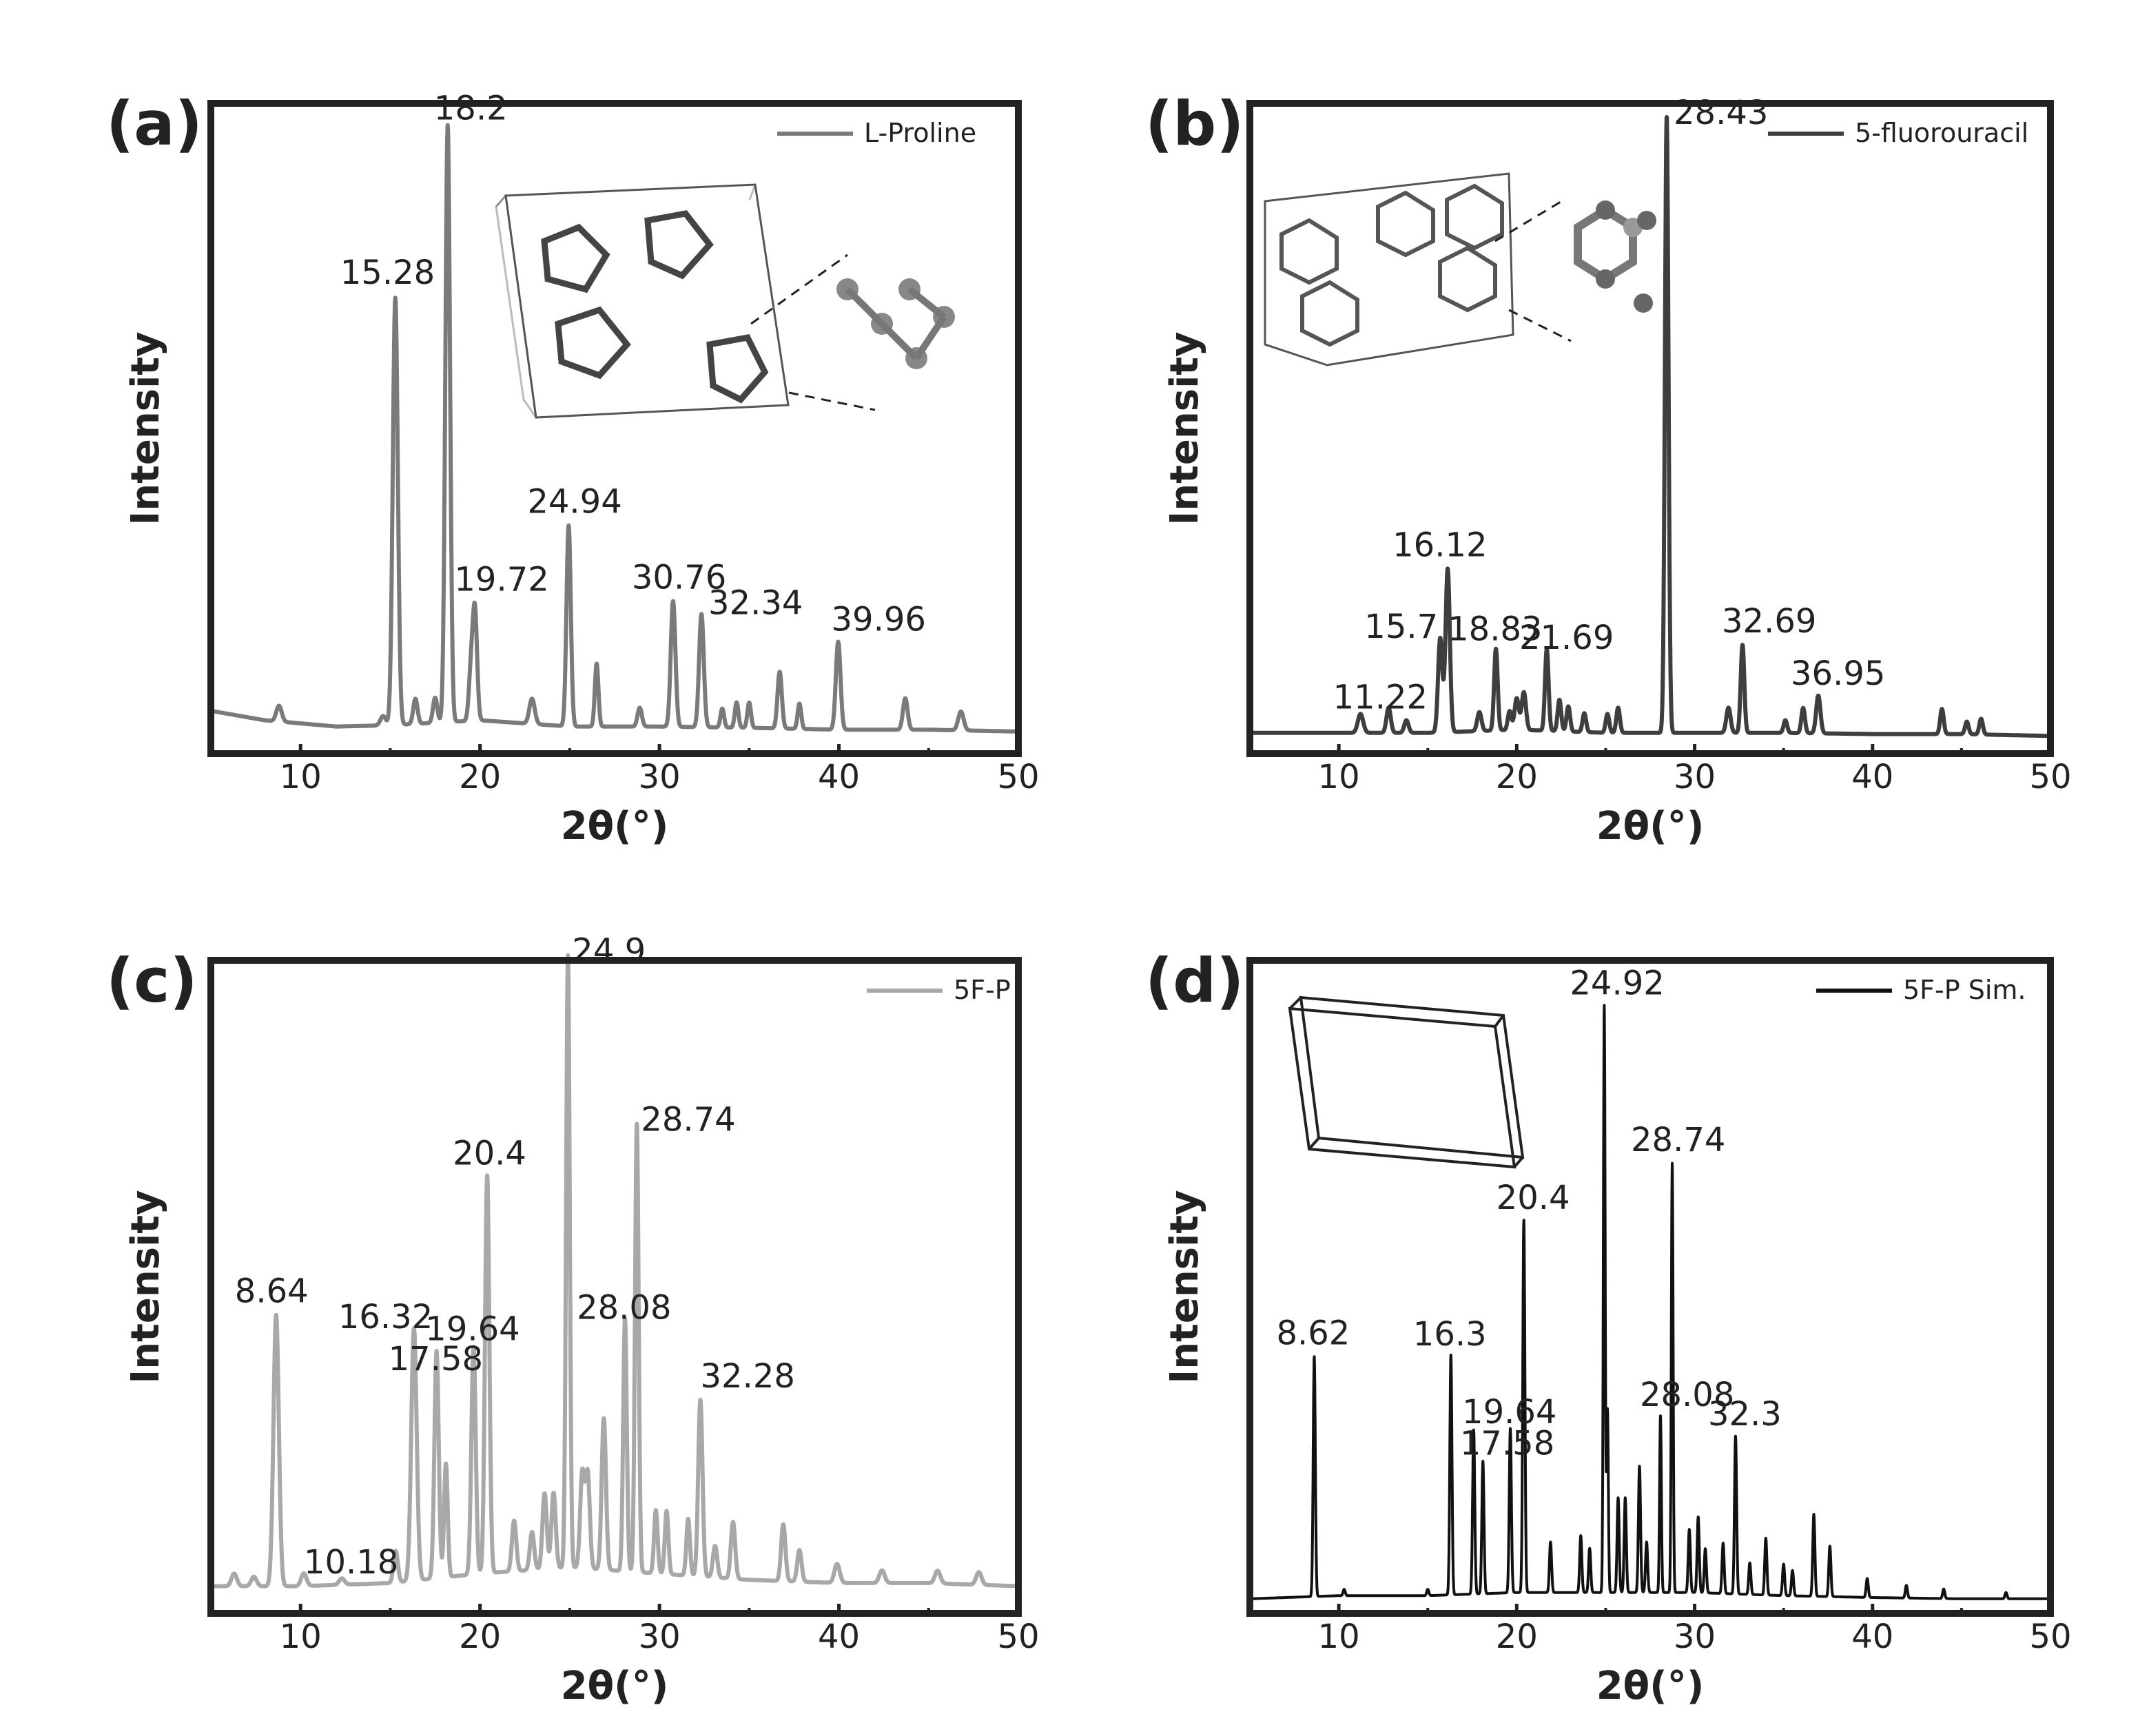 Image resolution: width=2149 pixels, height=1736 pixels. I want to click on inset-structure-b, so click(1460, 269).